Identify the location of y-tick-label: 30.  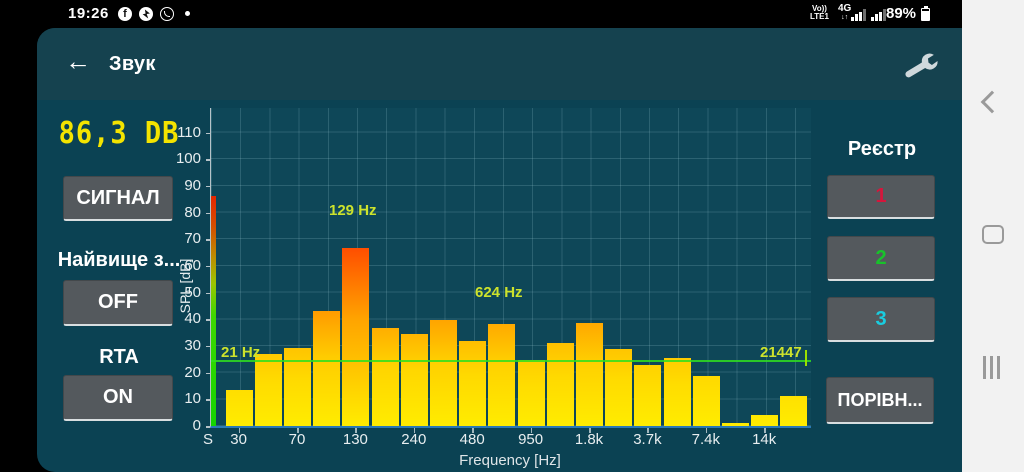
(192, 345).